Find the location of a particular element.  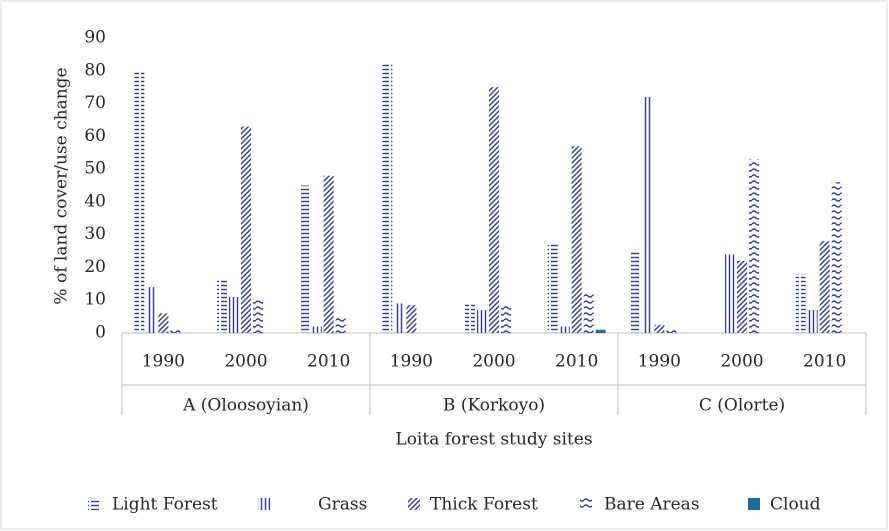

group-label: A (Oloosoyian) is located at coordinates (245, 406).